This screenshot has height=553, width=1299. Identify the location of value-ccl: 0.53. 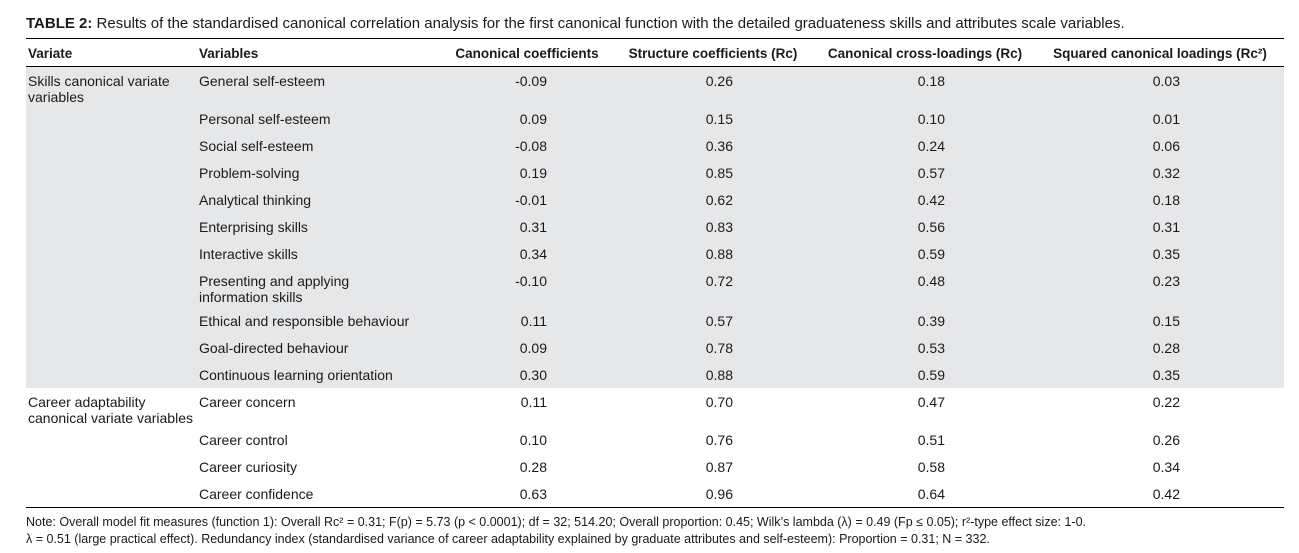
(925, 347).